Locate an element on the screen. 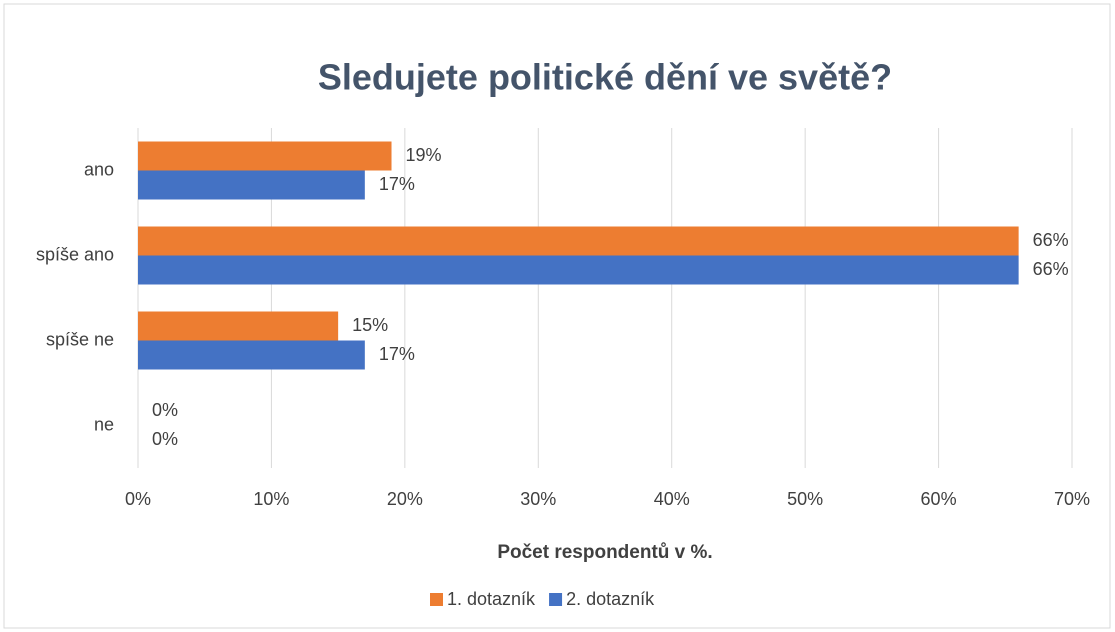 This screenshot has width=1115, height=632. legend-label: 1. dotazník is located at coordinates (491, 599).